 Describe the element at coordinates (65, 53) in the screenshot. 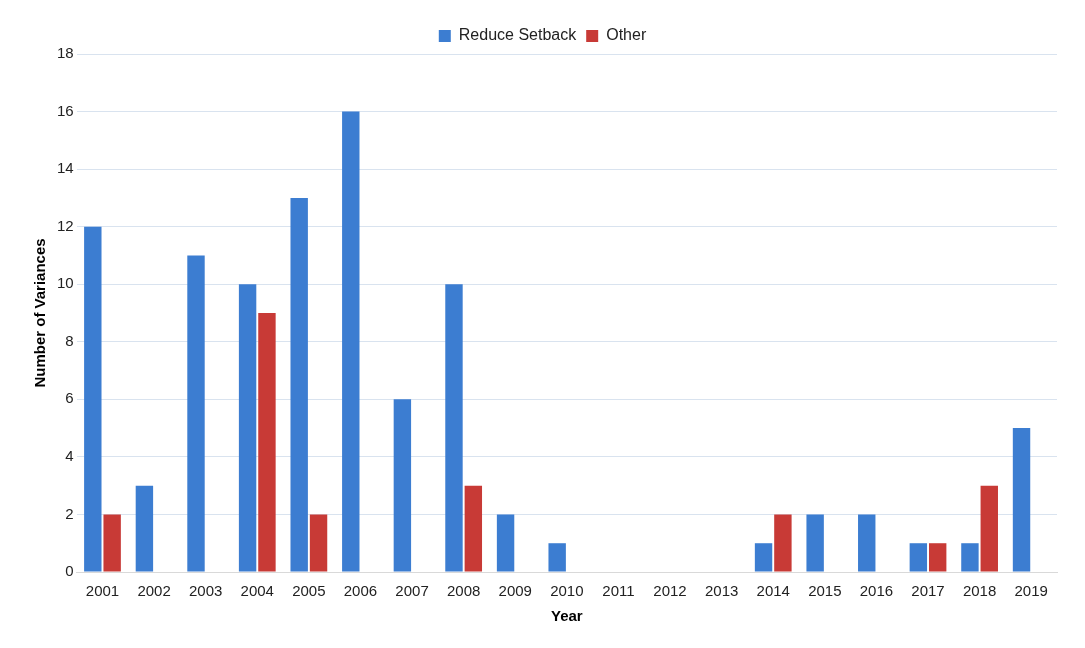

I see `y-tick-label: 18` at that location.